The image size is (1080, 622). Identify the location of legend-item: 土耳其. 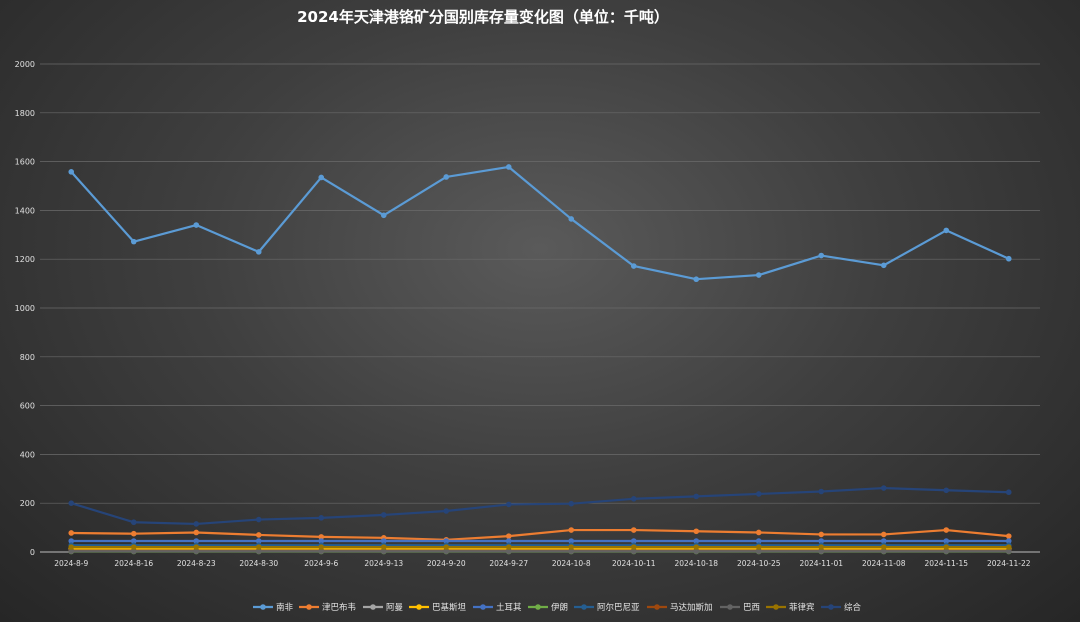
(497, 607).